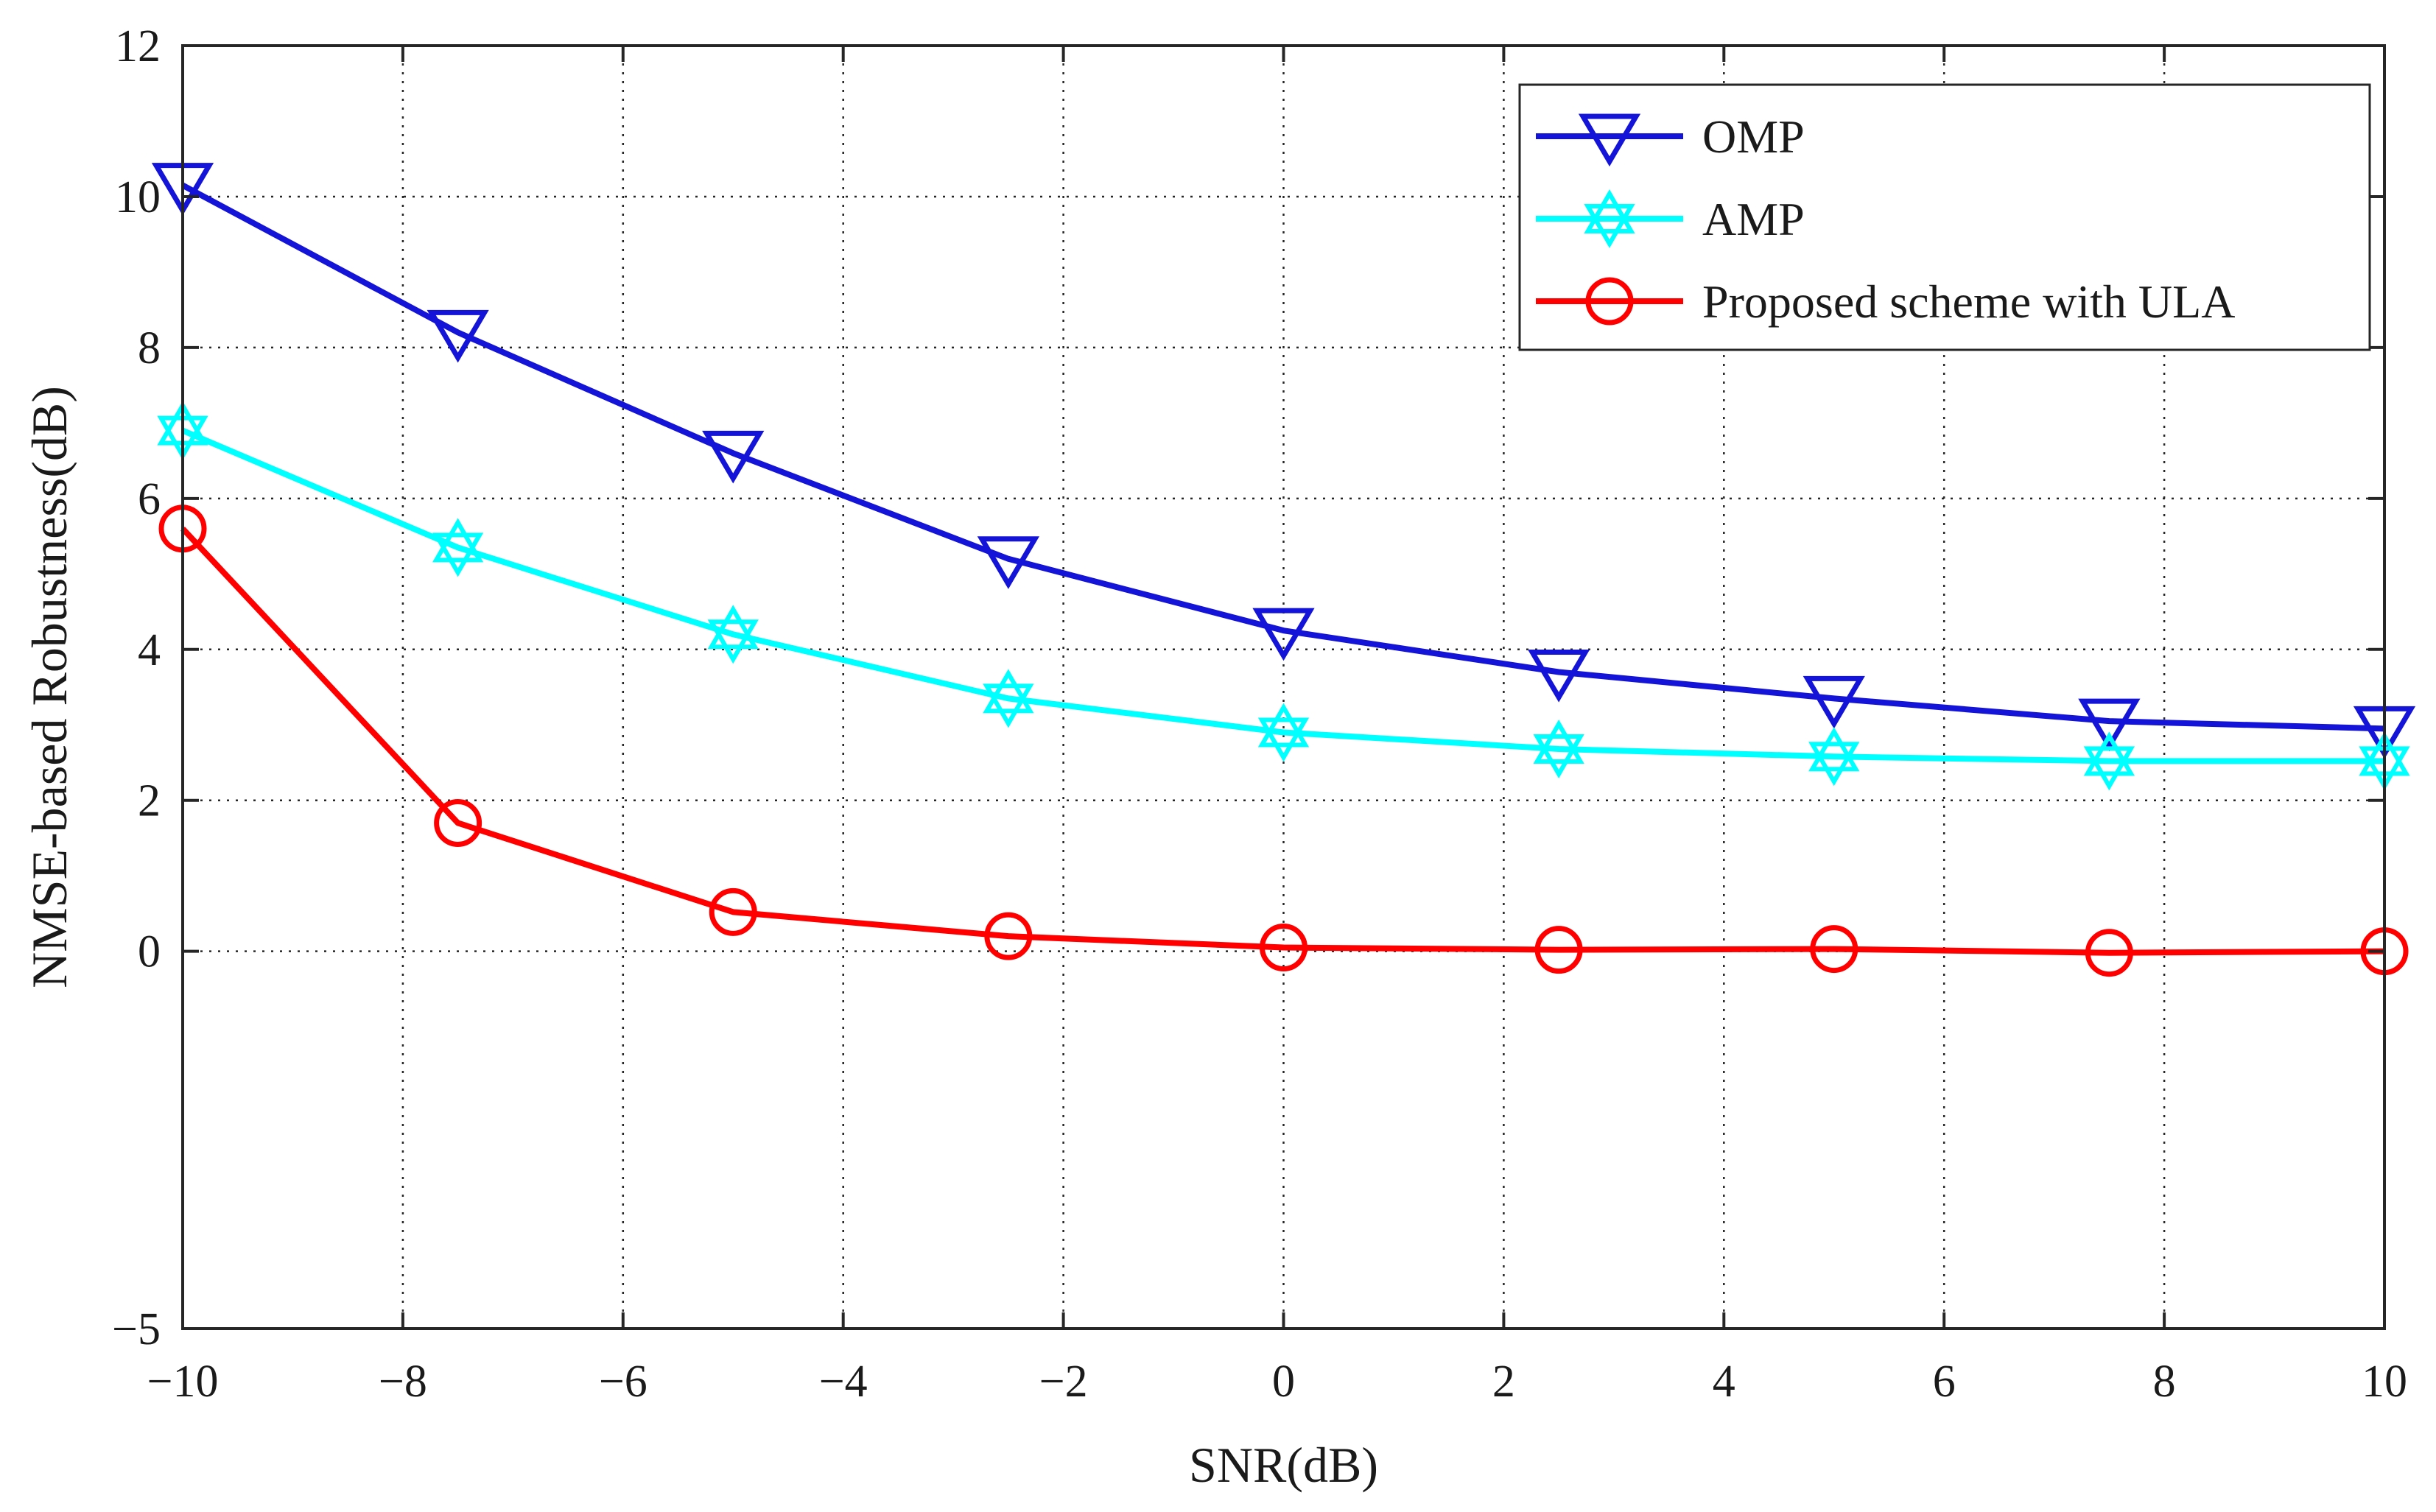 Image resolution: width=2436 pixels, height=1512 pixels. What do you see at coordinates (623, 1382) in the screenshot?
I see `x-tick-label: −6` at bounding box center [623, 1382].